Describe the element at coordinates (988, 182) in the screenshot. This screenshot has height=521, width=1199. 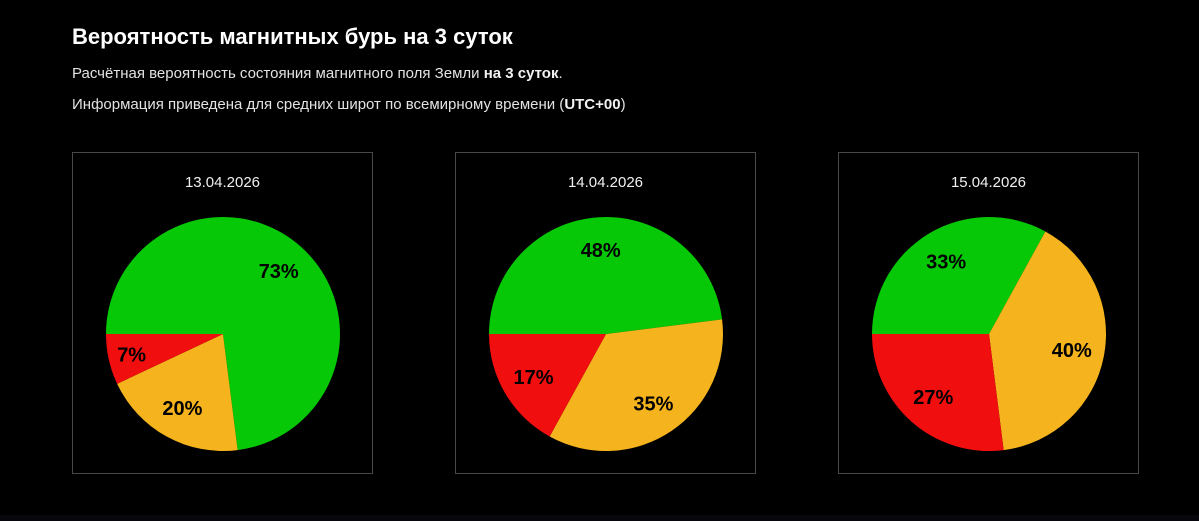
I see `panel-date: 15.04.2026` at that location.